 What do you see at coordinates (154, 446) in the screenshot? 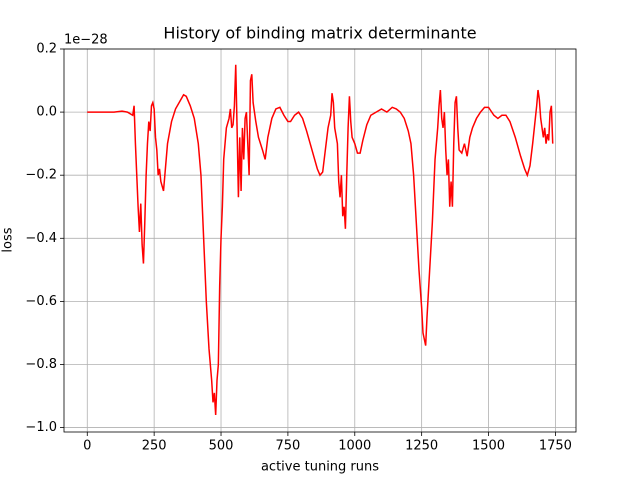
I see `x-tick-label: 250` at bounding box center [154, 446].